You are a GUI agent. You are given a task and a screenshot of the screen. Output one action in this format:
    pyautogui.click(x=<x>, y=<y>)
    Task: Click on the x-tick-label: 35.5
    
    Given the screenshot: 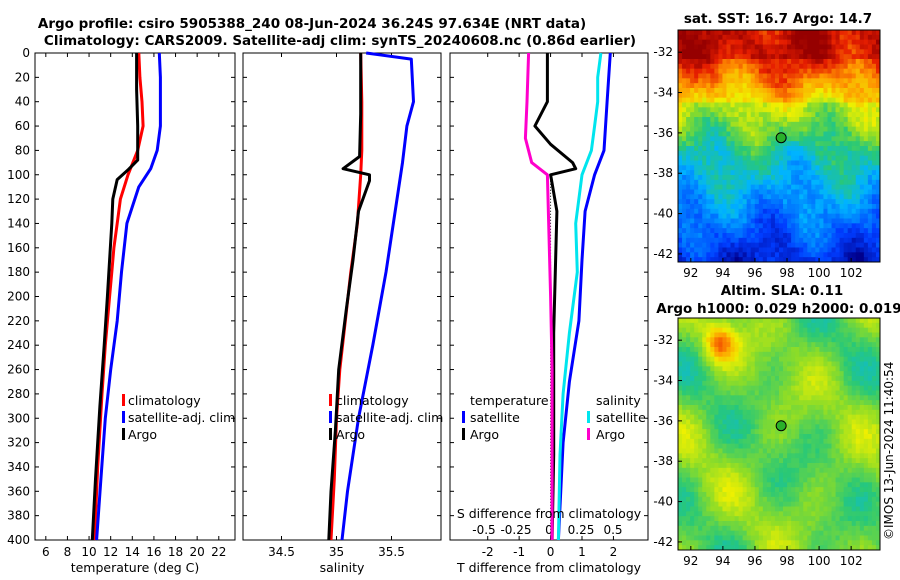 What is the action you would take?
    pyautogui.click(x=391, y=552)
    